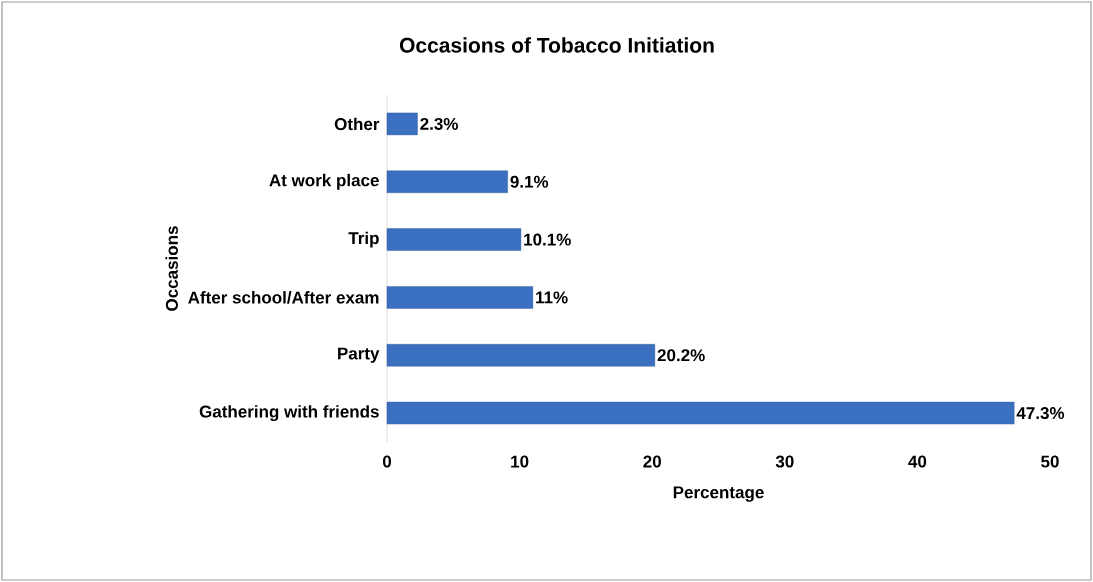  Describe the element at coordinates (547, 239) in the screenshot. I see `data-label: 10.1%` at that location.